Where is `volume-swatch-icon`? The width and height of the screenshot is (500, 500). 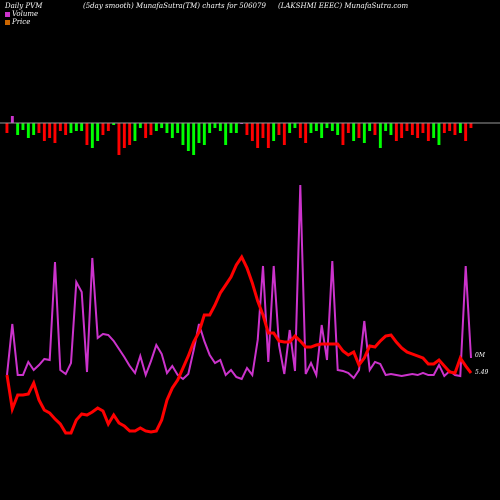 volume-swatch-icon is located at coordinates (7, 14).